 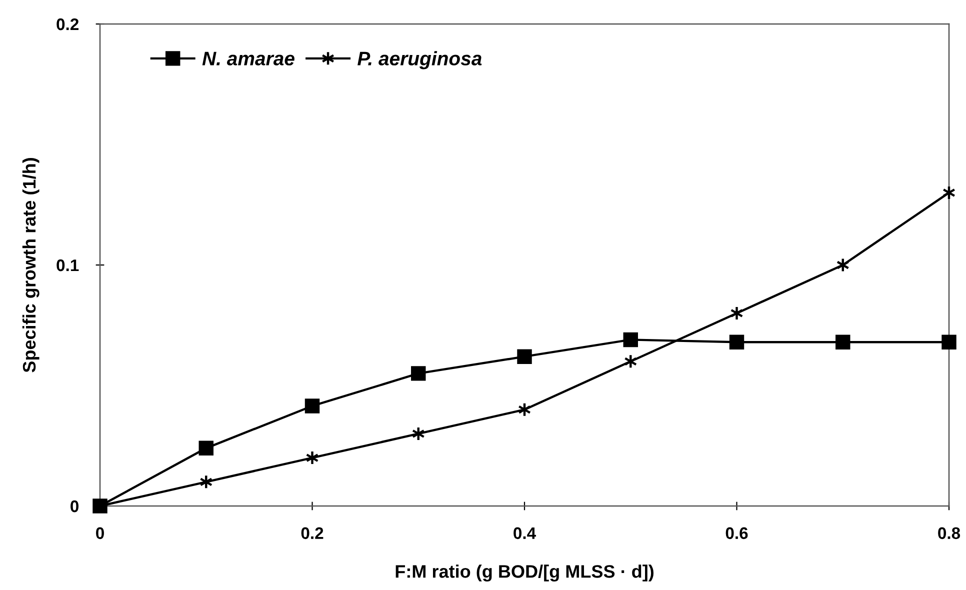 I want to click on x-tick-label: 0.8, so click(x=949, y=533).